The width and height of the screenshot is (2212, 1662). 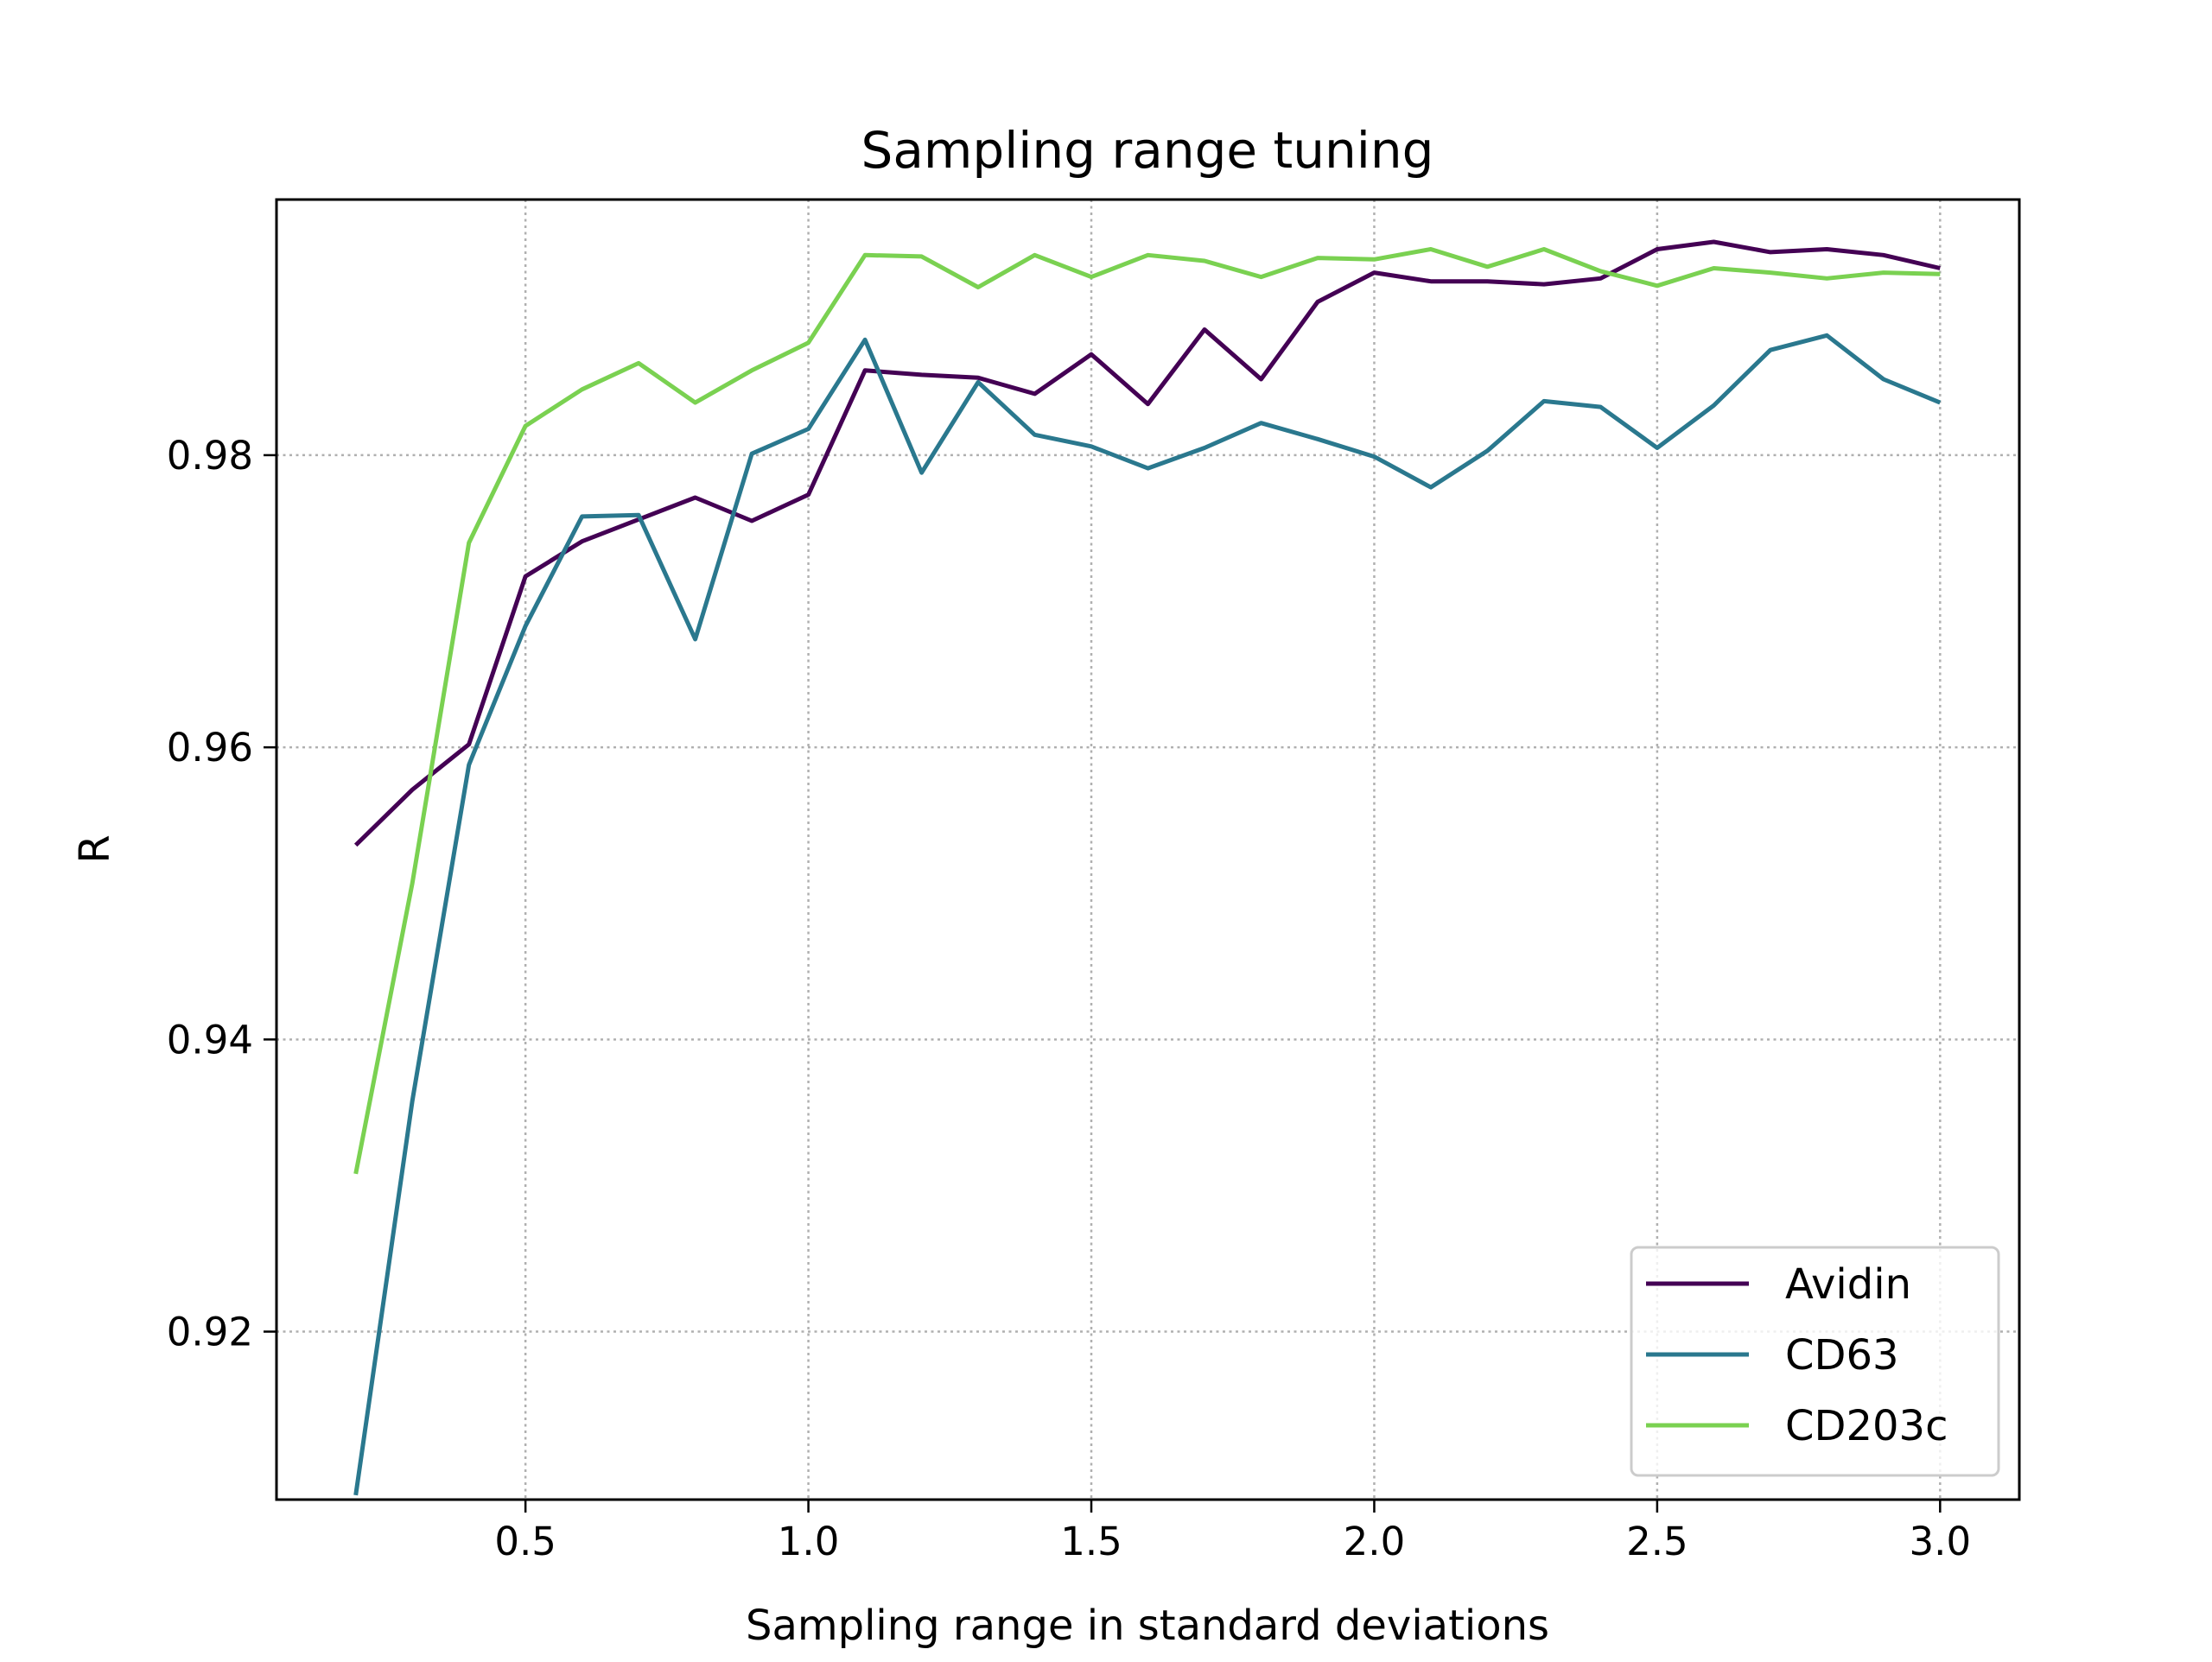 What do you see at coordinates (1842, 1355) in the screenshot?
I see `legend-label-cd63: CD63` at bounding box center [1842, 1355].